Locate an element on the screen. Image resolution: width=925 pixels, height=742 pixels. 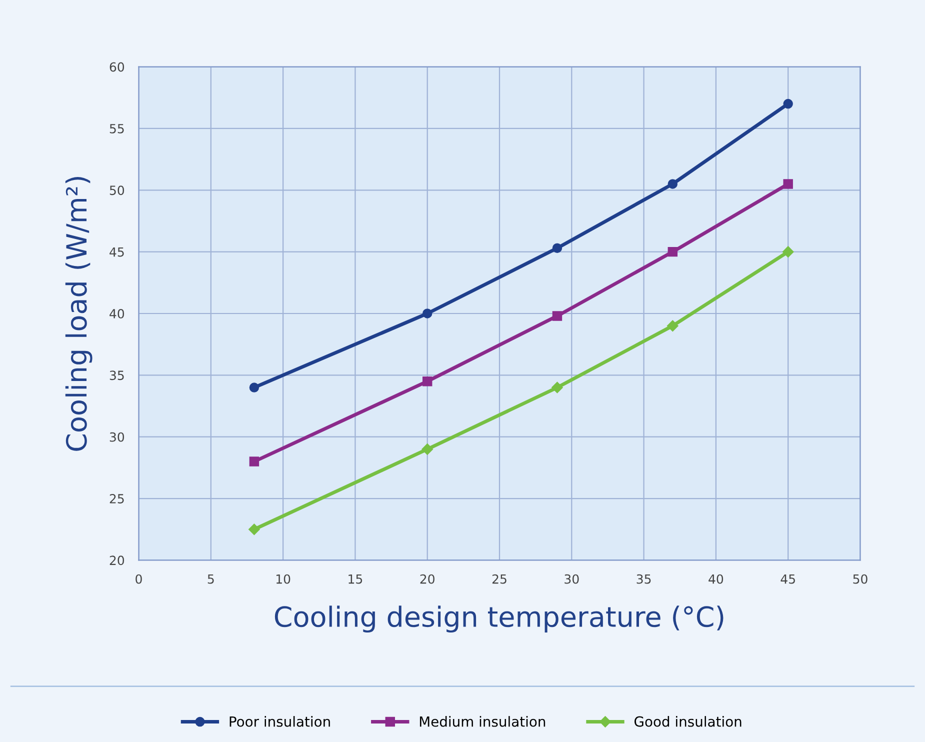
legend-label: Good insulation is located at coordinates (688, 721).